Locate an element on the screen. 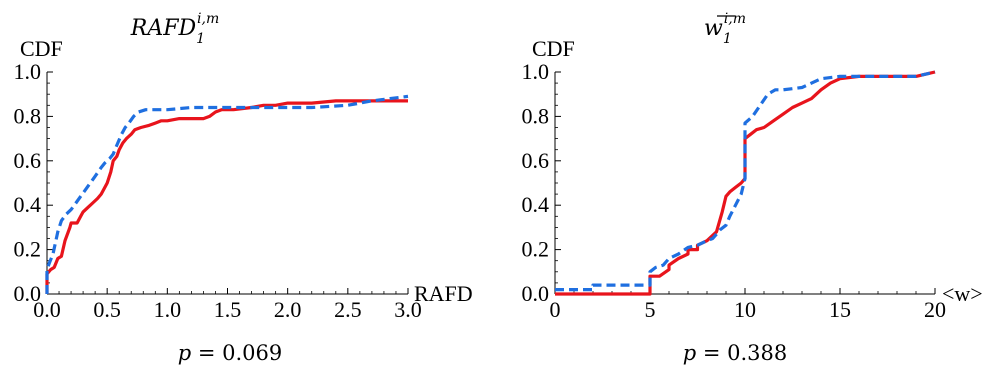 The image size is (1001, 367). chart-title-right: w1i,m is located at coordinates (725, 29).